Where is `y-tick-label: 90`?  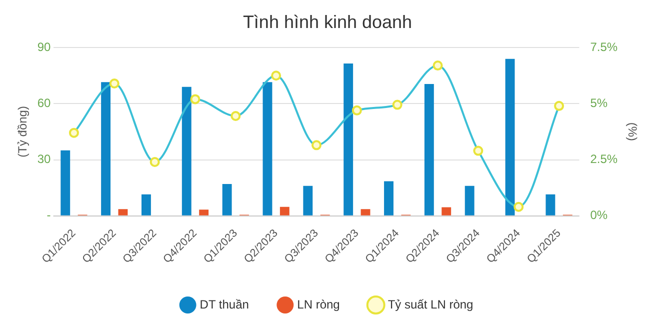
y-tick-label: 90 is located at coordinates (44, 47).